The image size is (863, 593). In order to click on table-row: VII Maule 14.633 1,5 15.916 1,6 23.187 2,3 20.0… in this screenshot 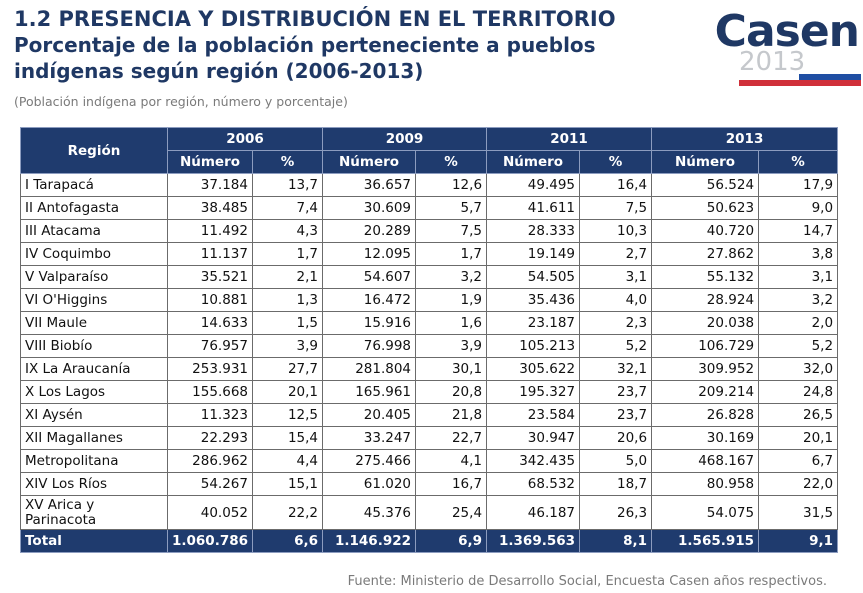, I will do `click(429, 323)`.